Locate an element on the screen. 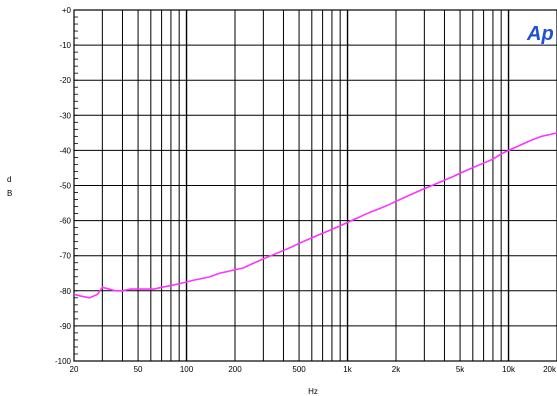 The height and width of the screenshot is (396, 557). y-tick-label: -80 is located at coordinates (65, 291).